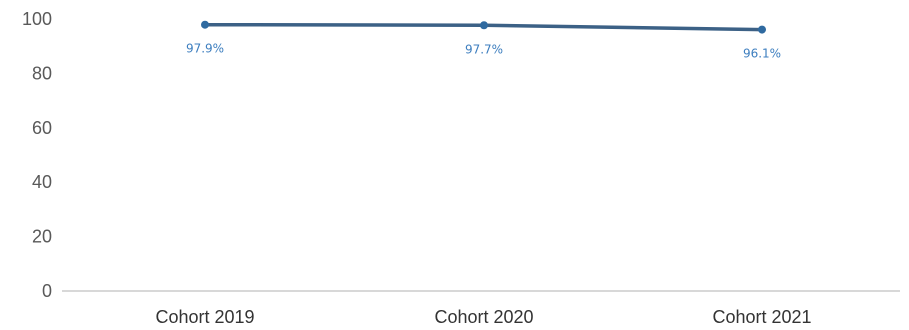 The width and height of the screenshot is (909, 330). I want to click on y-tick-label: 0, so click(47, 291).